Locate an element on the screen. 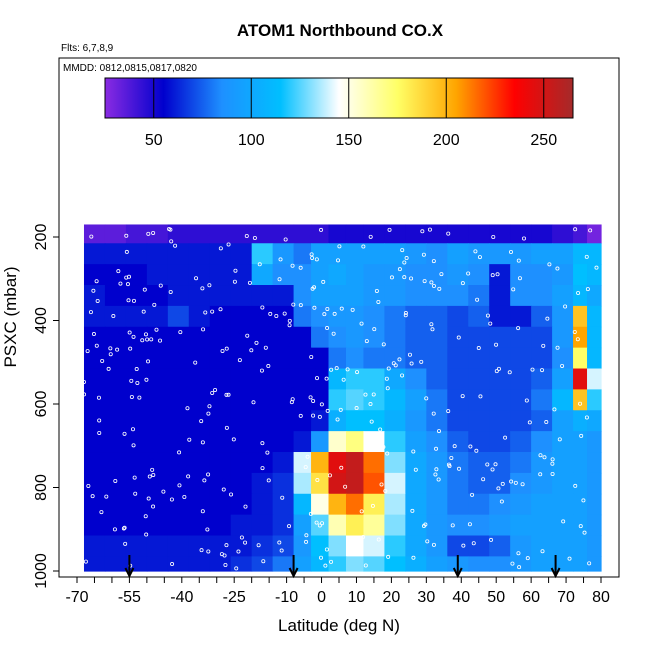 The height and width of the screenshot is (650, 650). flights-annotation: Flts: 6,7,8,9 is located at coordinates (87, 48).